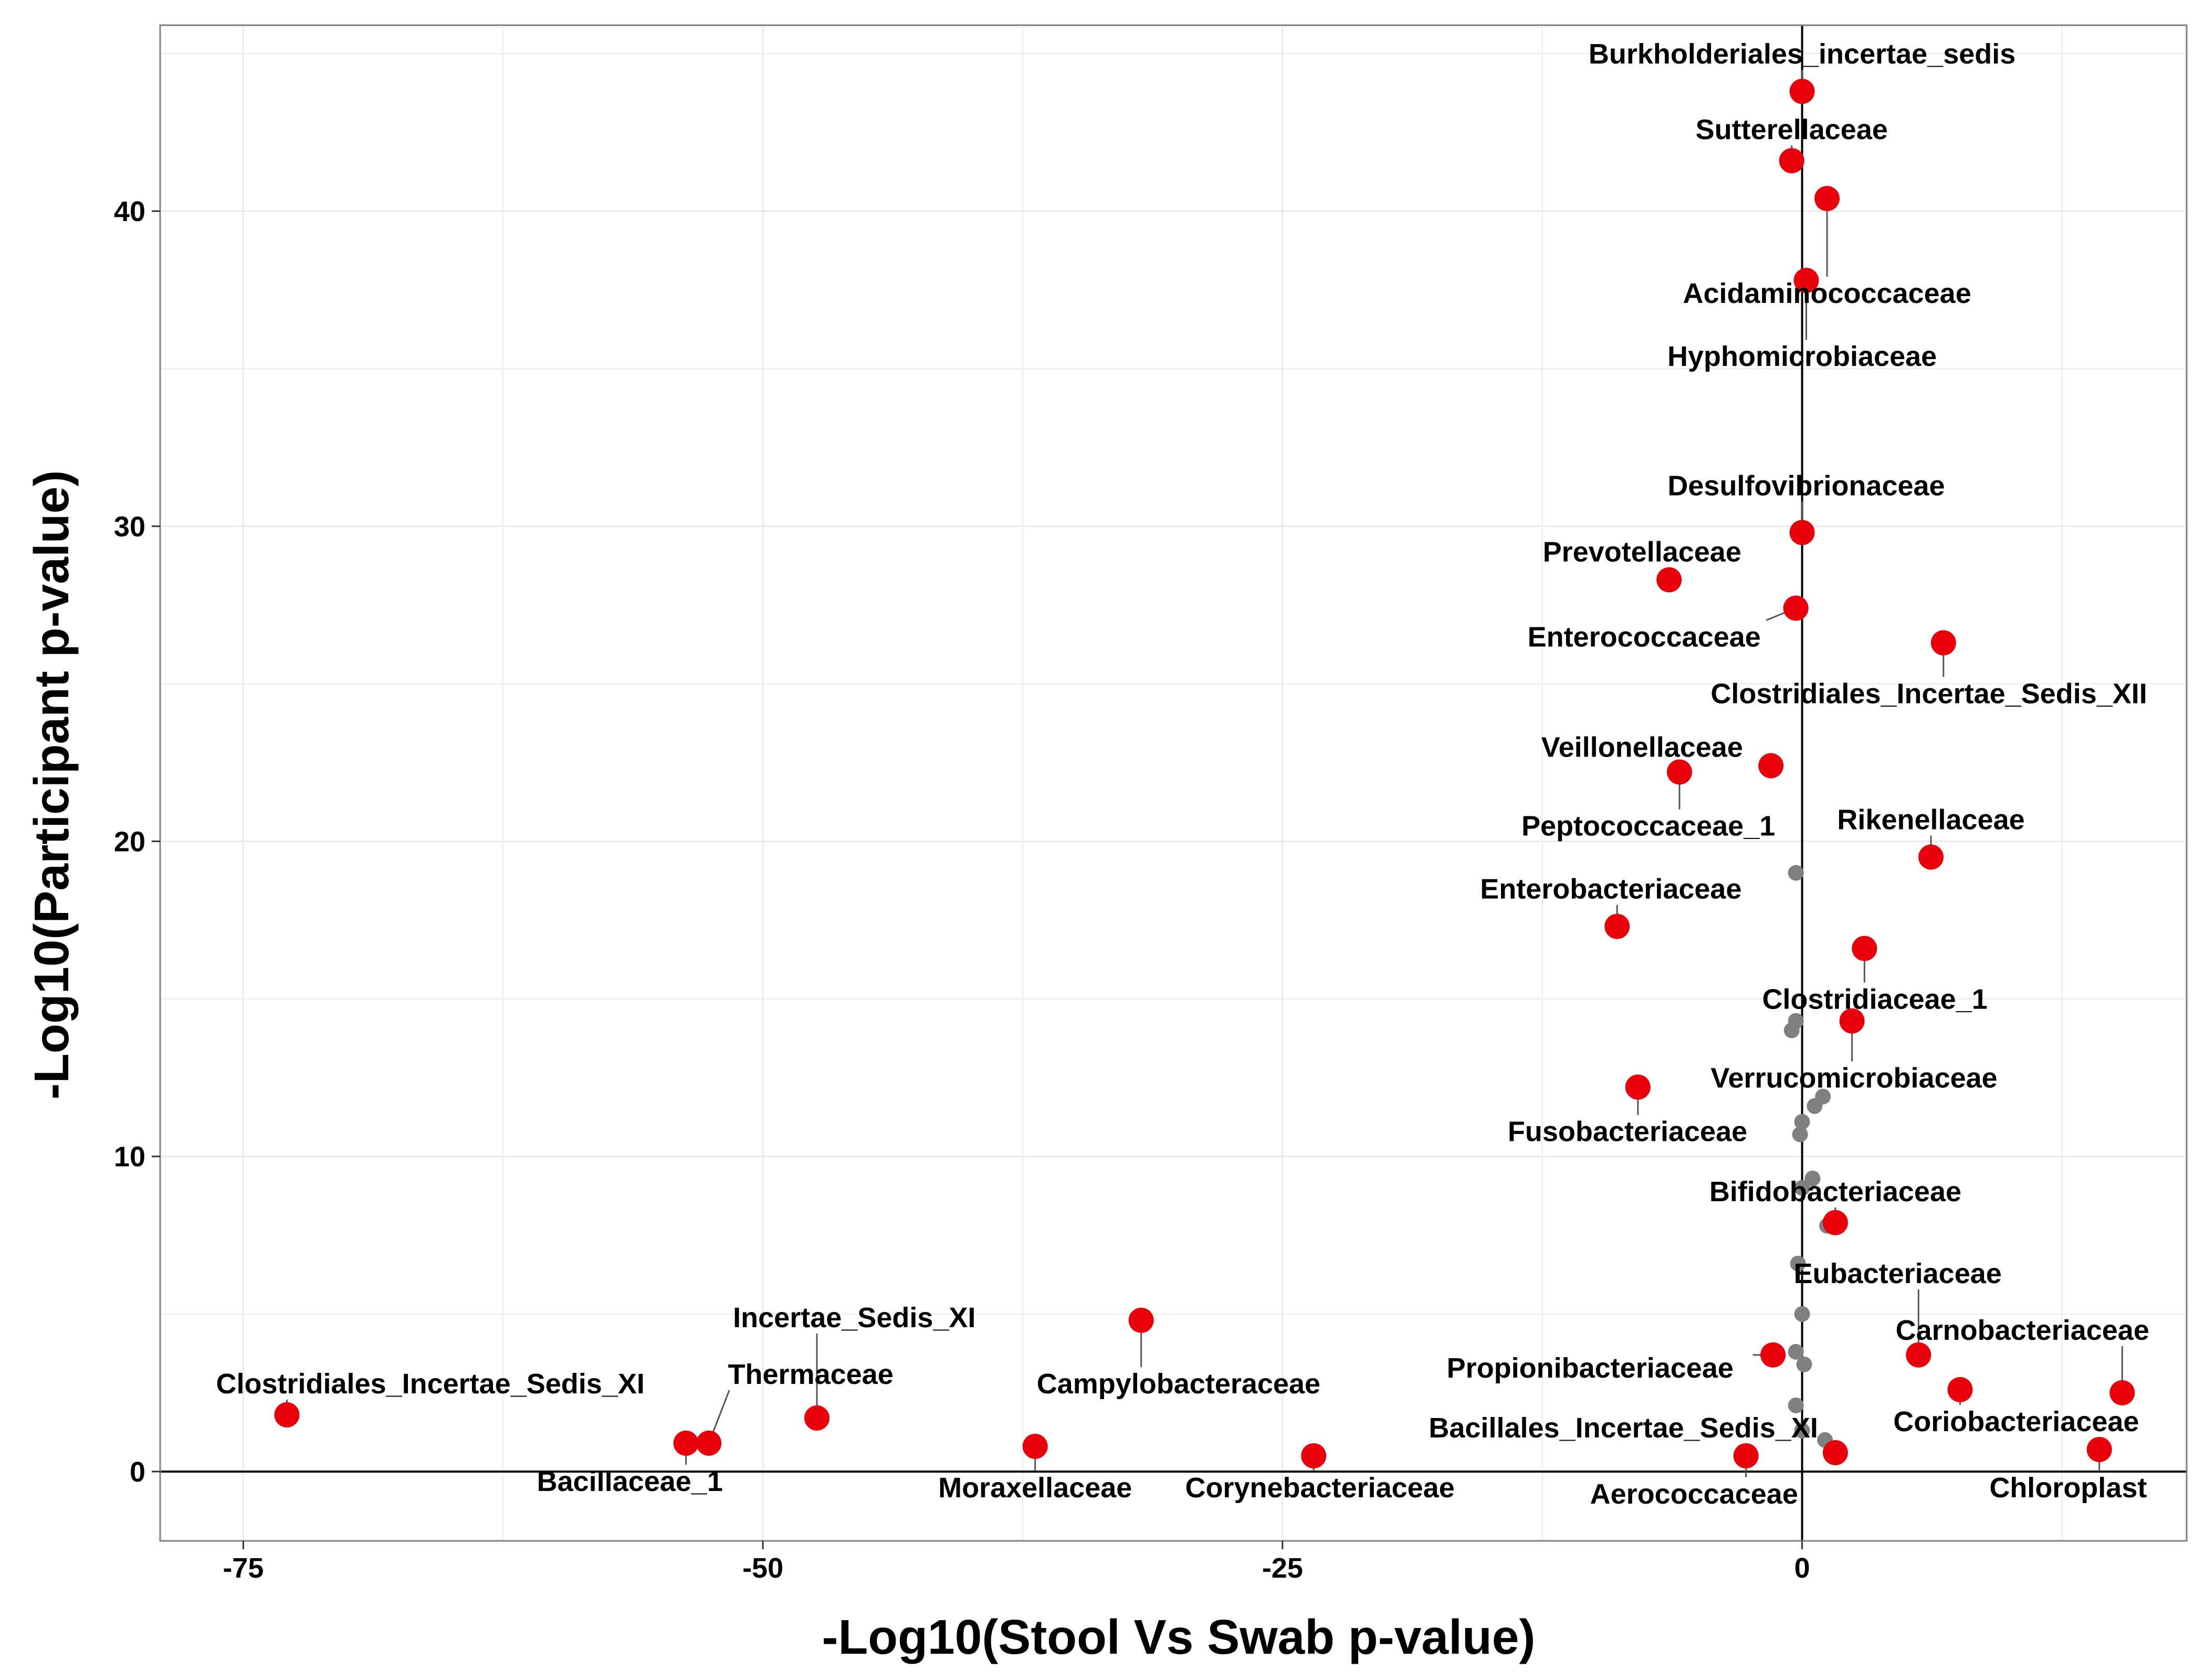  I want to click on y-tick-label: 40, so click(129, 211).